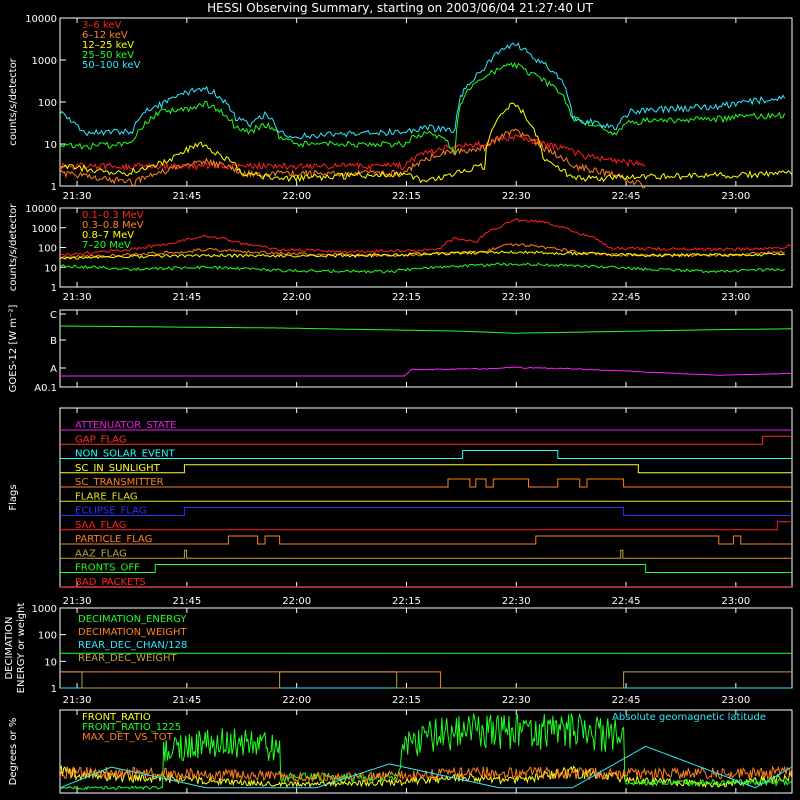 The width and height of the screenshot is (800, 800). Describe the element at coordinates (21, 648) in the screenshot. I see `panel-4-ylabel-line2: ENERGY or weight` at that location.